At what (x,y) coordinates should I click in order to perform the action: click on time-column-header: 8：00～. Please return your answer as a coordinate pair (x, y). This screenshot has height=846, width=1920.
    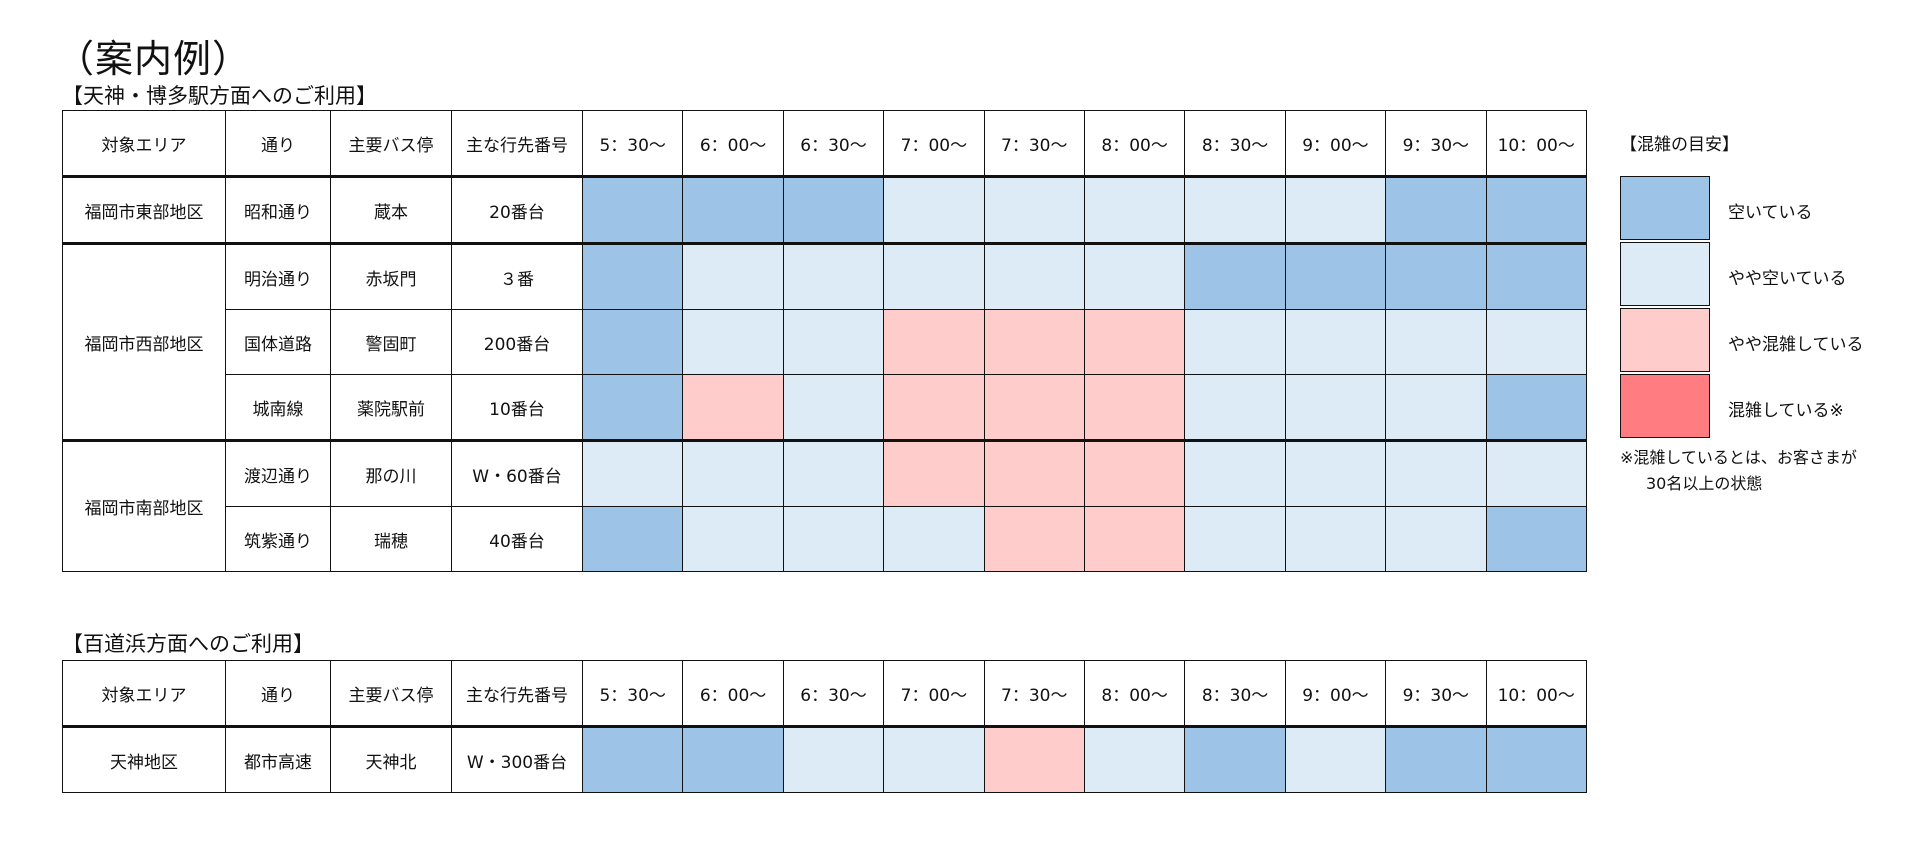
    Looking at the image, I should click on (1134, 693).